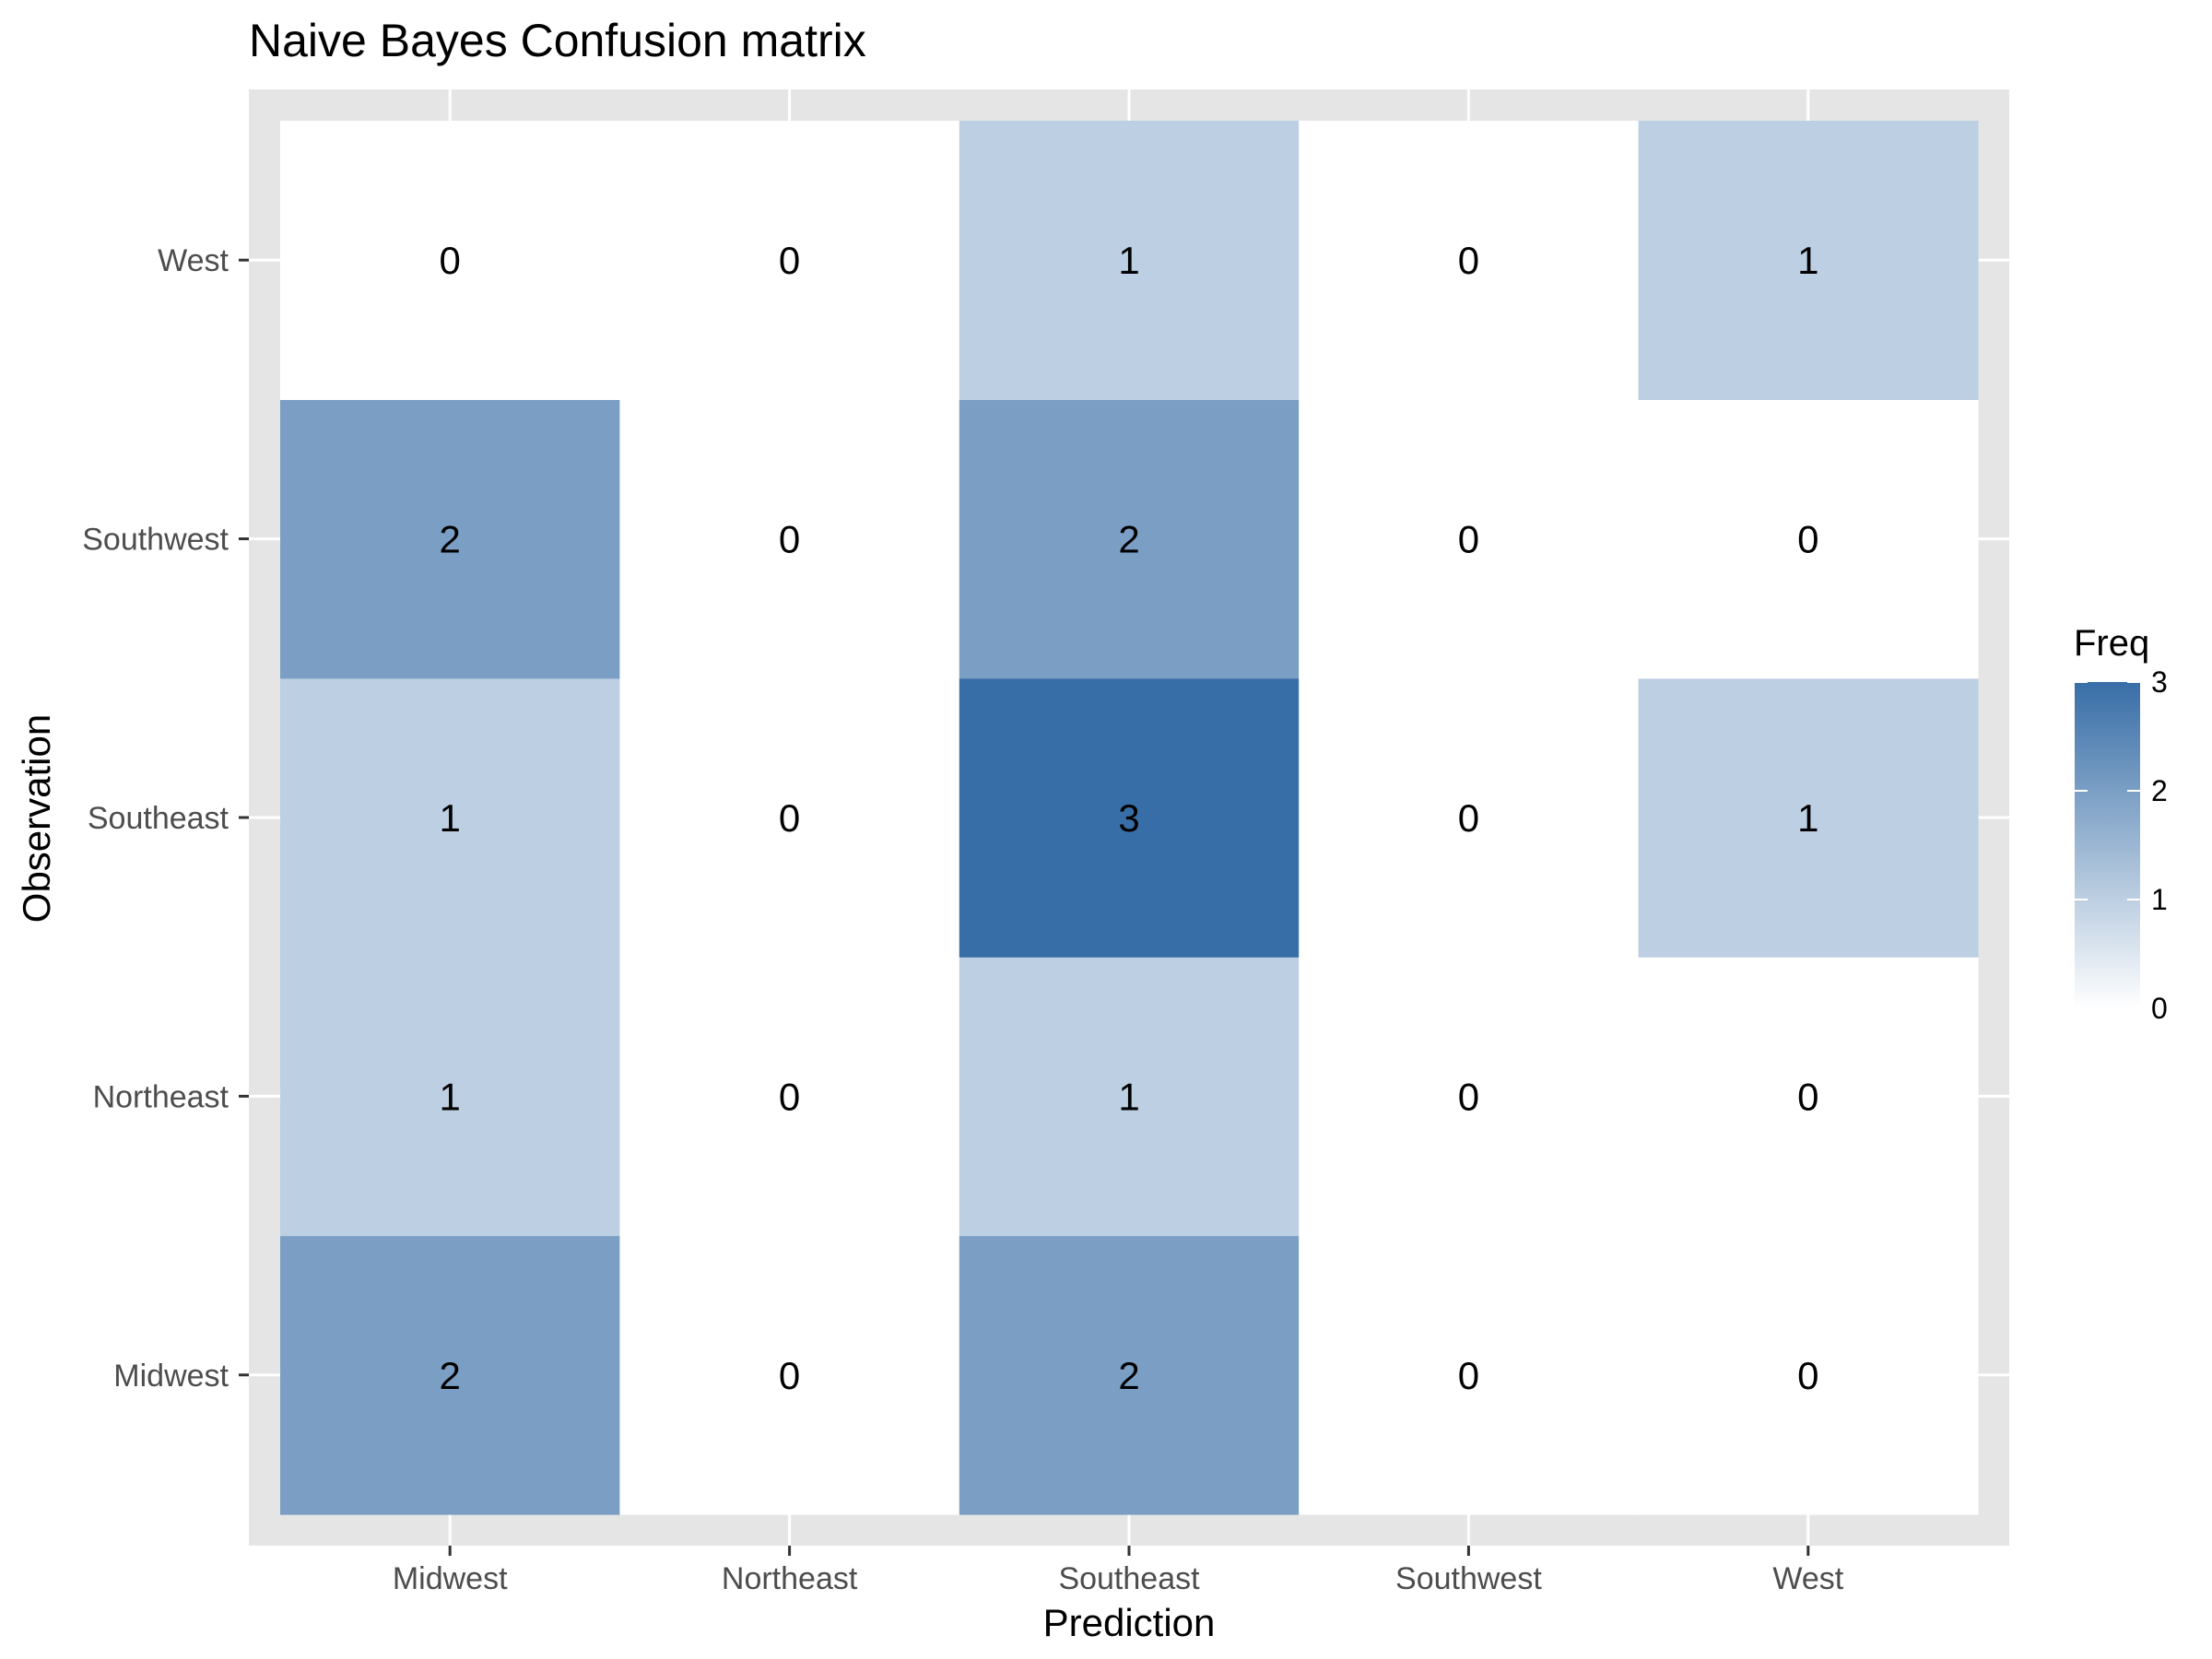 The height and width of the screenshot is (1659, 2212). What do you see at coordinates (36, 818) in the screenshot?
I see `y-axis-title: Observation` at bounding box center [36, 818].